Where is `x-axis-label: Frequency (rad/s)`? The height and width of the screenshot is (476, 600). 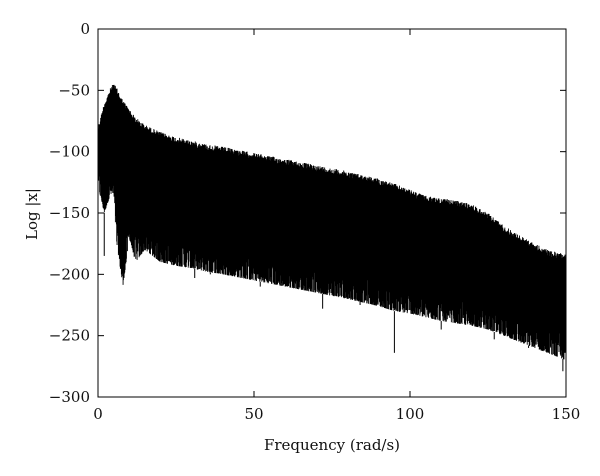 x-axis-label: Frequency (rad/s) is located at coordinates (332, 445).